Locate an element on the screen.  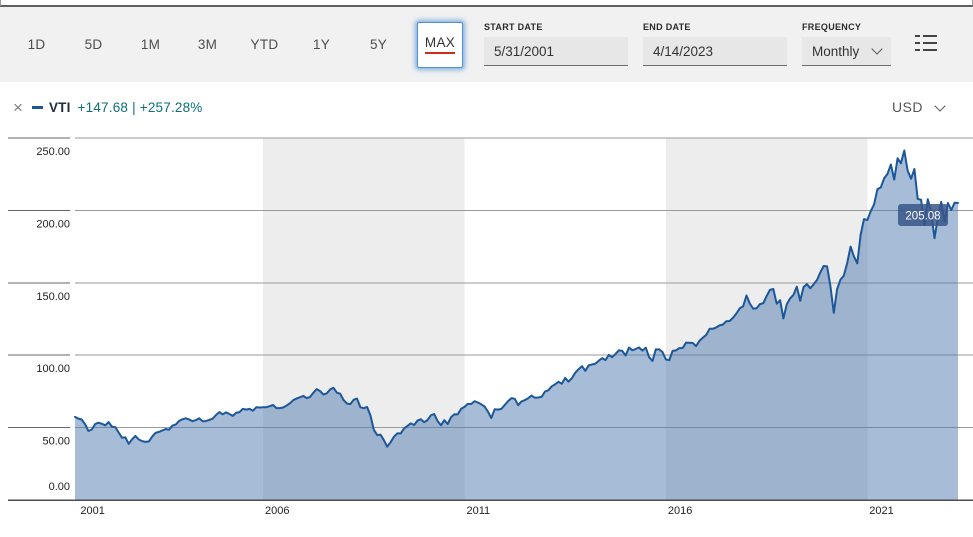
x-tick-label: 2016 is located at coordinates (680, 511).